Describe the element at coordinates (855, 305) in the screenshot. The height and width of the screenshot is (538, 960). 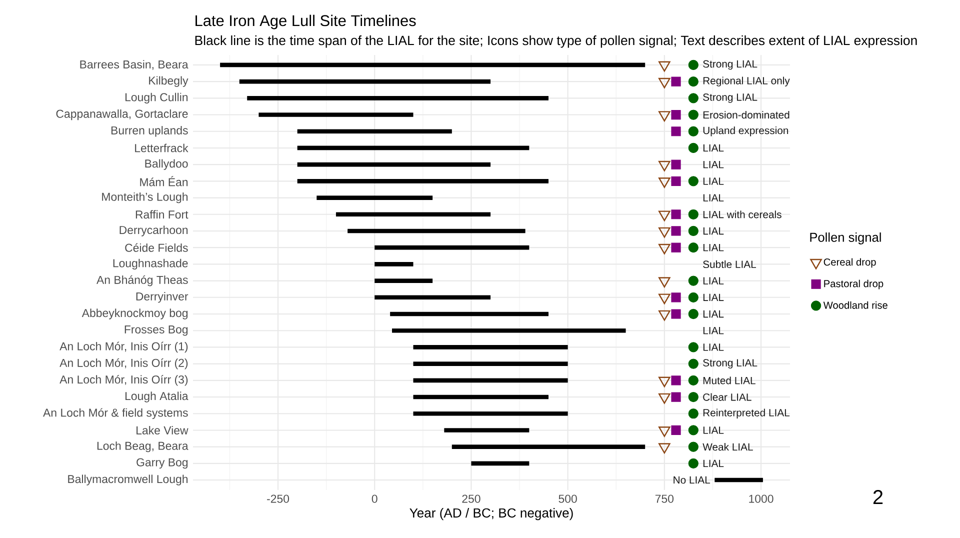
I see `legend-label: Woodland rise` at that location.